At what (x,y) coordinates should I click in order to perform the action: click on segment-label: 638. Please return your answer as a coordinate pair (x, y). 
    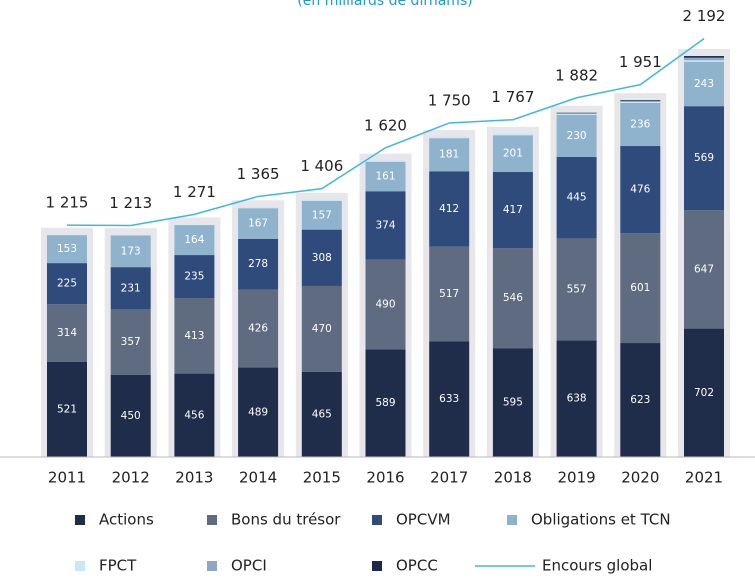
    Looking at the image, I should click on (577, 399).